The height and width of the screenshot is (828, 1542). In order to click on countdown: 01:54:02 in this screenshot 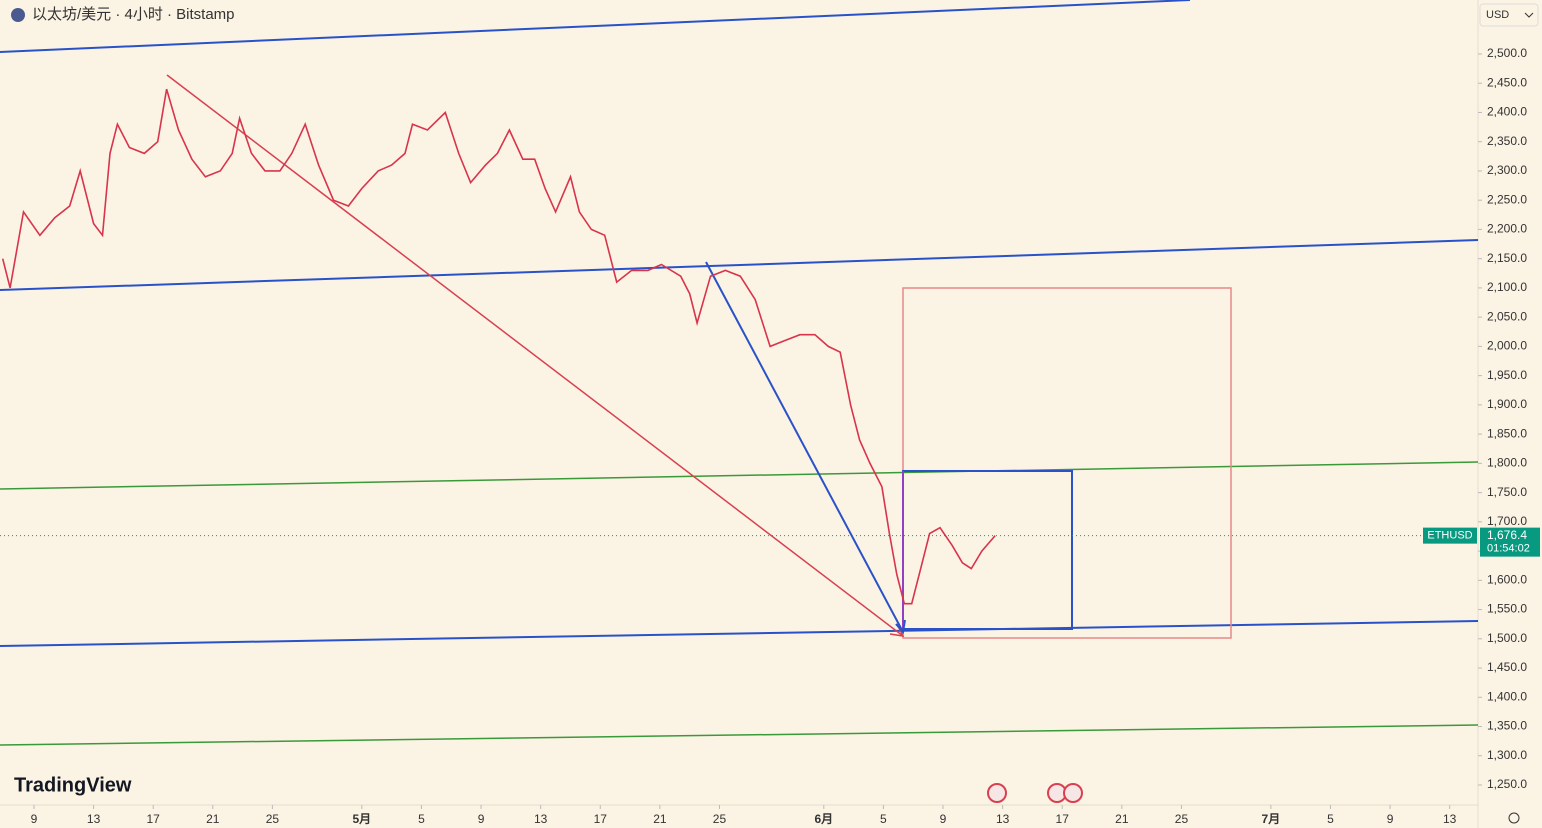, I will do `click(1508, 549)`.